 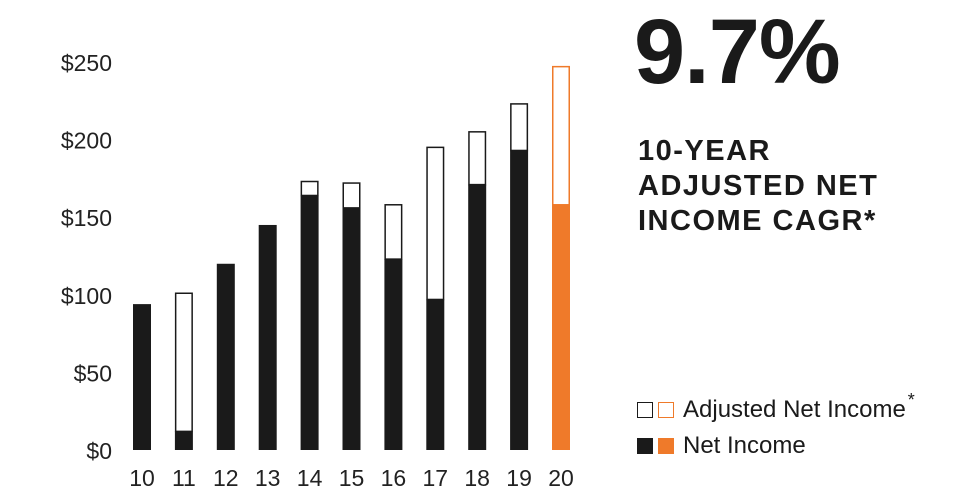 I want to click on cagr-subtitle-line: ADJUSTED NET, so click(x=758, y=186).